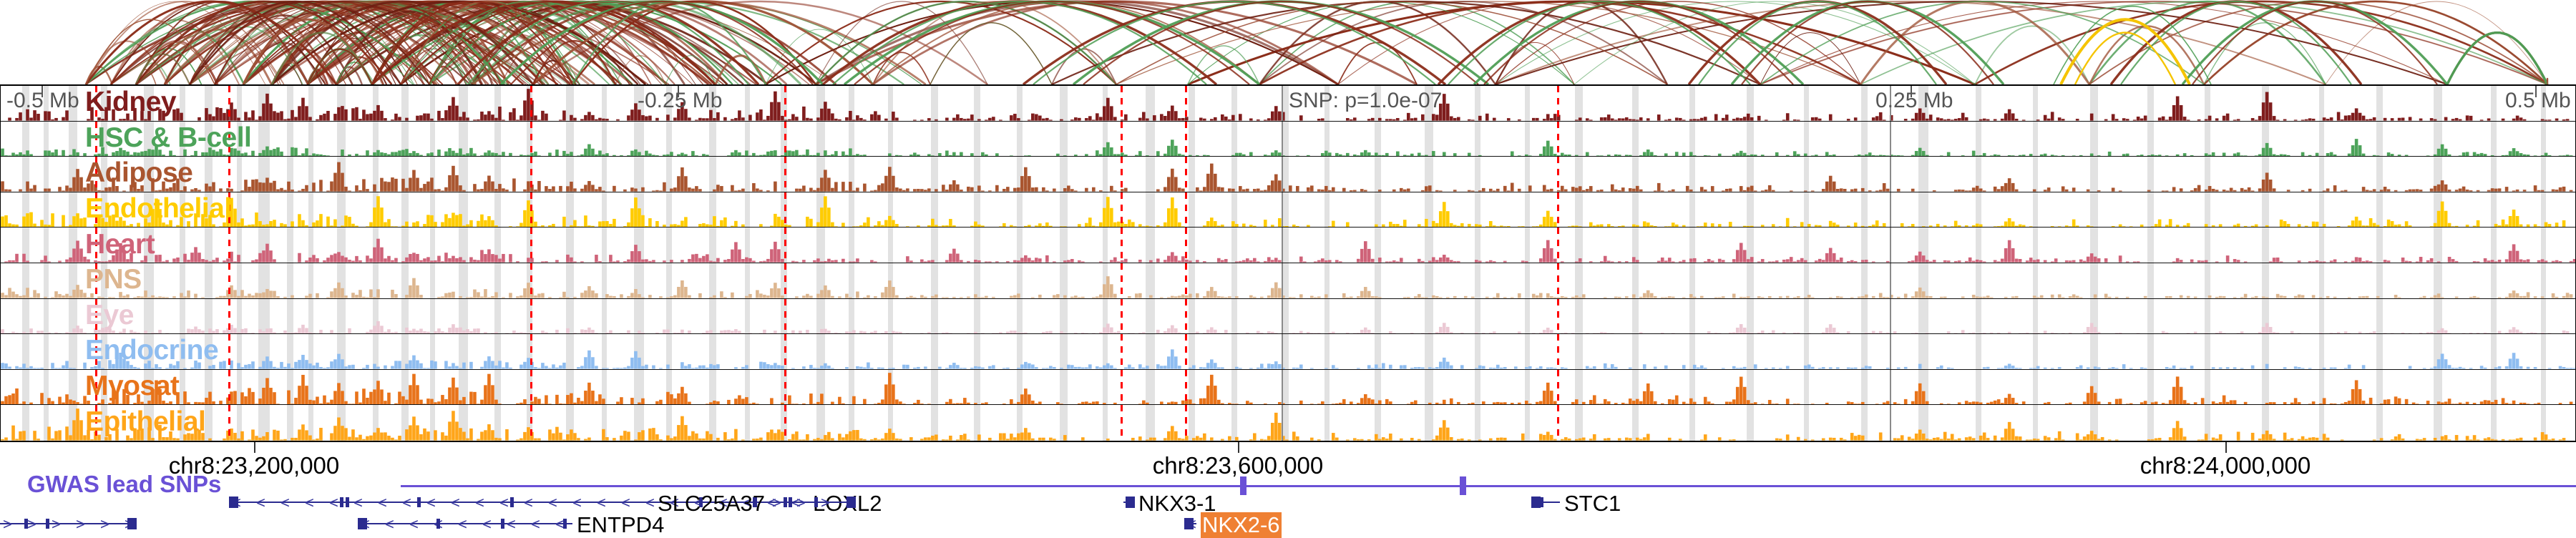 This screenshot has height=538, width=2576. I want to click on gene-model: <NKX2-6, so click(1233, 525).